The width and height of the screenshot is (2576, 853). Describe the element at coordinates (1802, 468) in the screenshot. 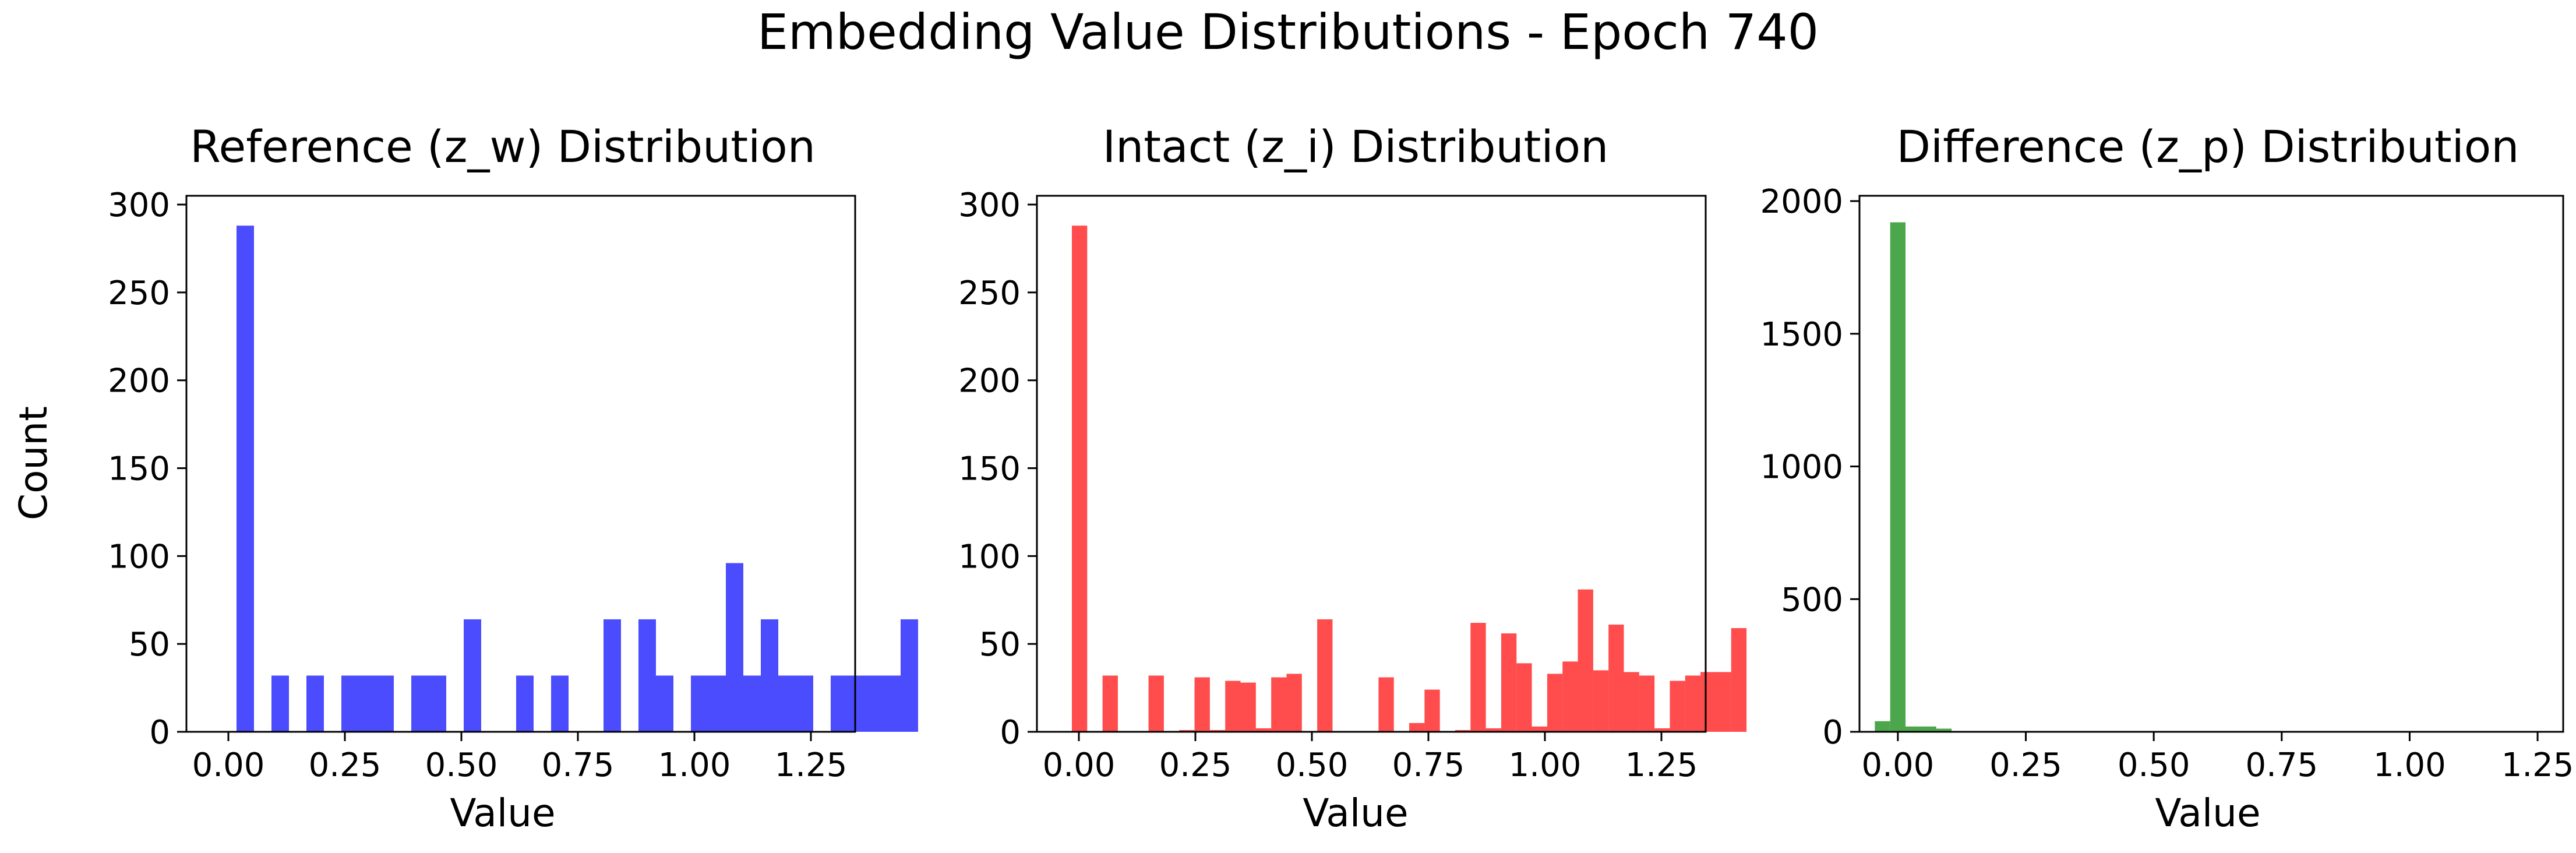

I see `y-tick-label: 1000` at that location.